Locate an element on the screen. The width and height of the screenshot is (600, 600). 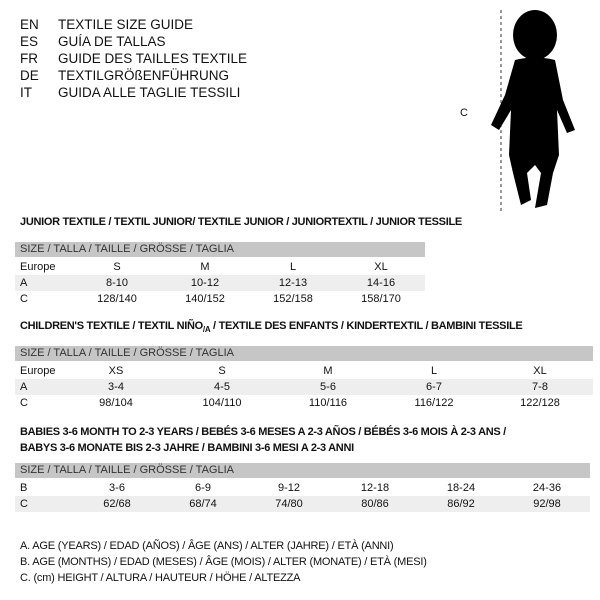
language-code: FR is located at coordinates (29, 58).